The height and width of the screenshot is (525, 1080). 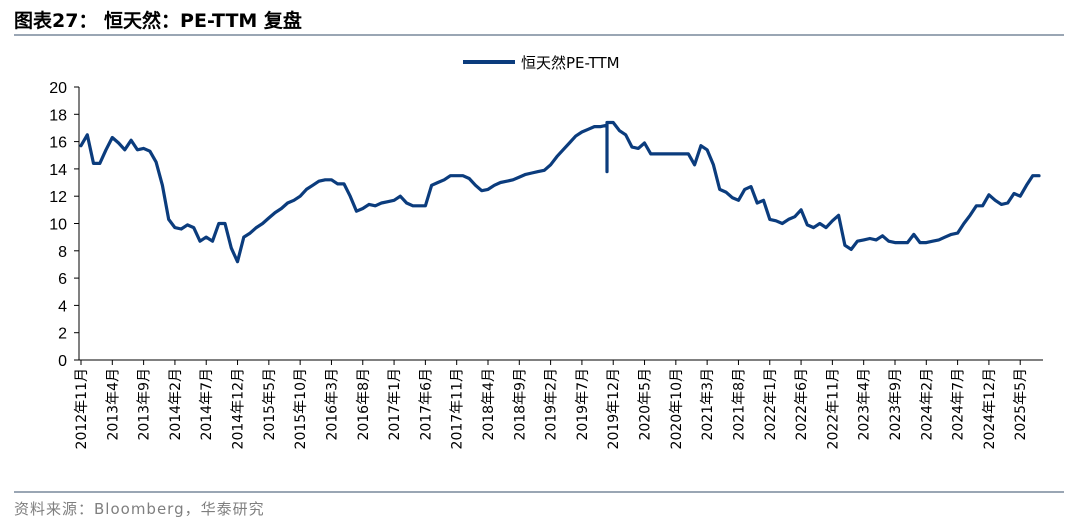 I want to click on source-note: 资料来源：Bloomberg，华泰研究, so click(x=139, y=509).